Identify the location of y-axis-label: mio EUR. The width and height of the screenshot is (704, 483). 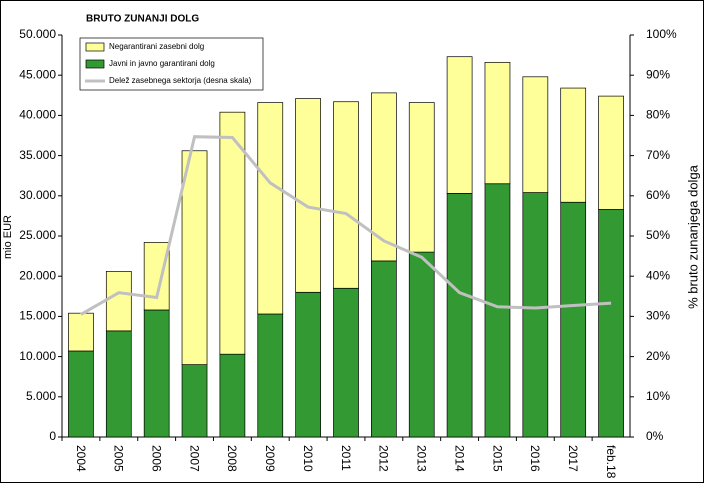
(8, 237).